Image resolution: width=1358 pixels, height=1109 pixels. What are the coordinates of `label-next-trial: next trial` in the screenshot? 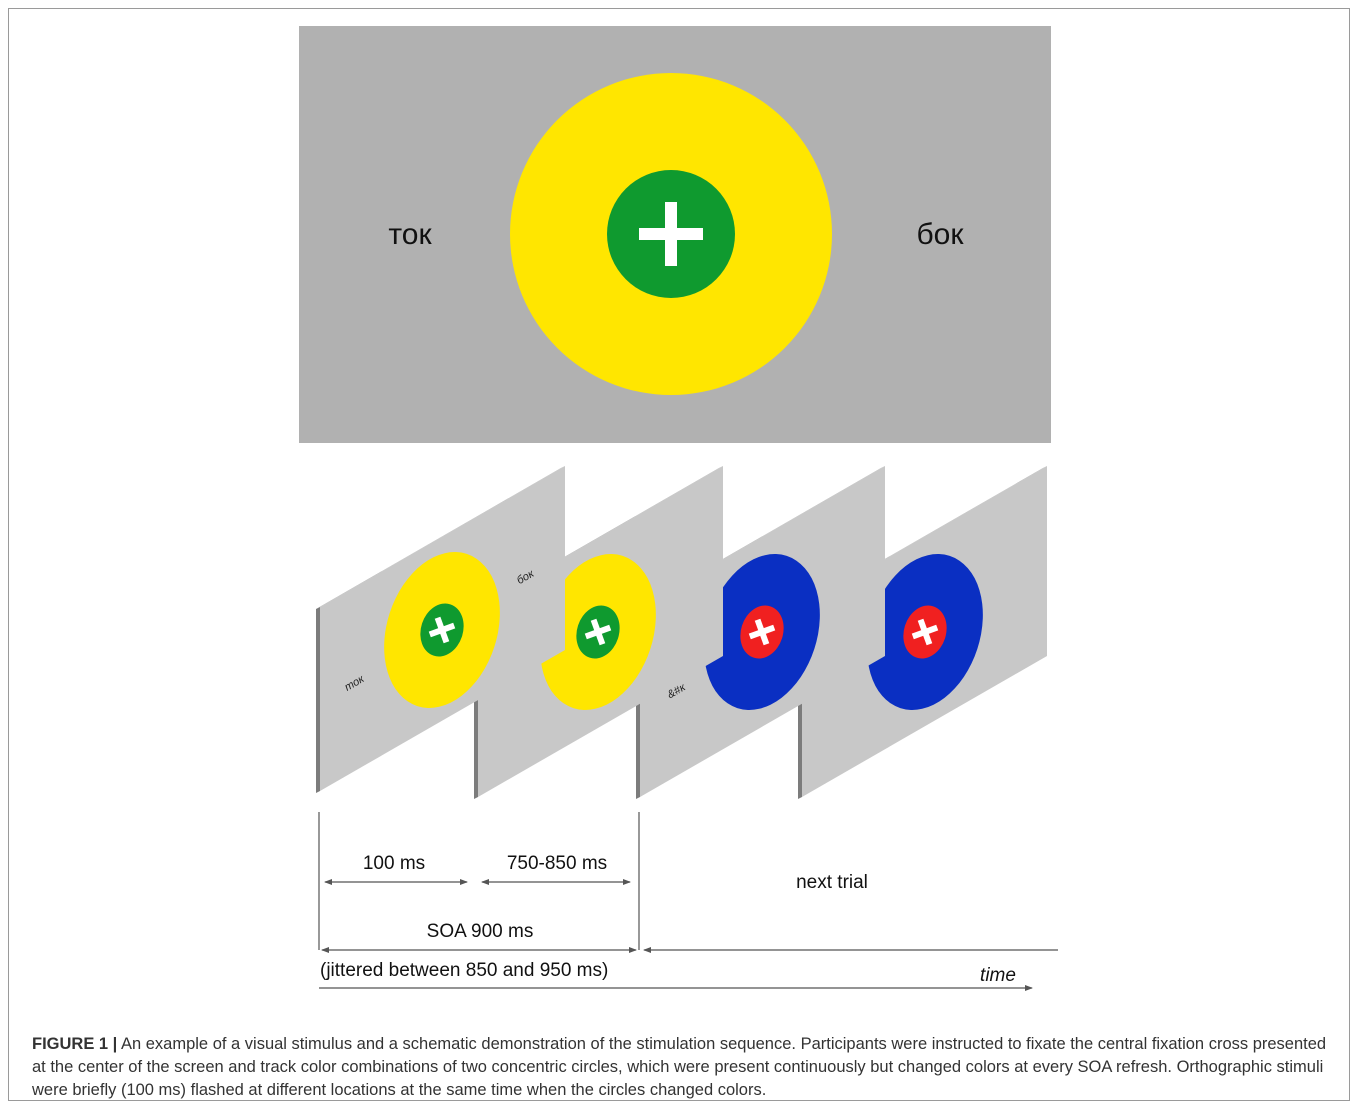 It's located at (832, 882).